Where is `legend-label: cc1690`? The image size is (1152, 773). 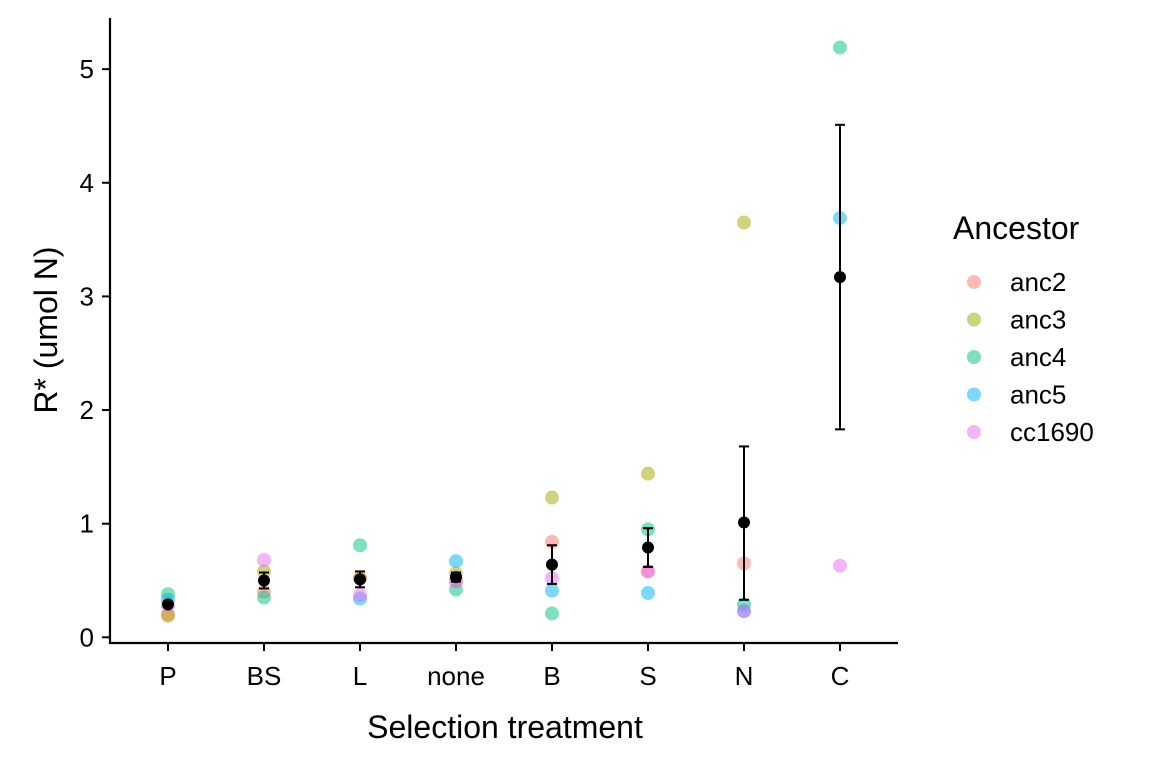 legend-label: cc1690 is located at coordinates (1052, 432).